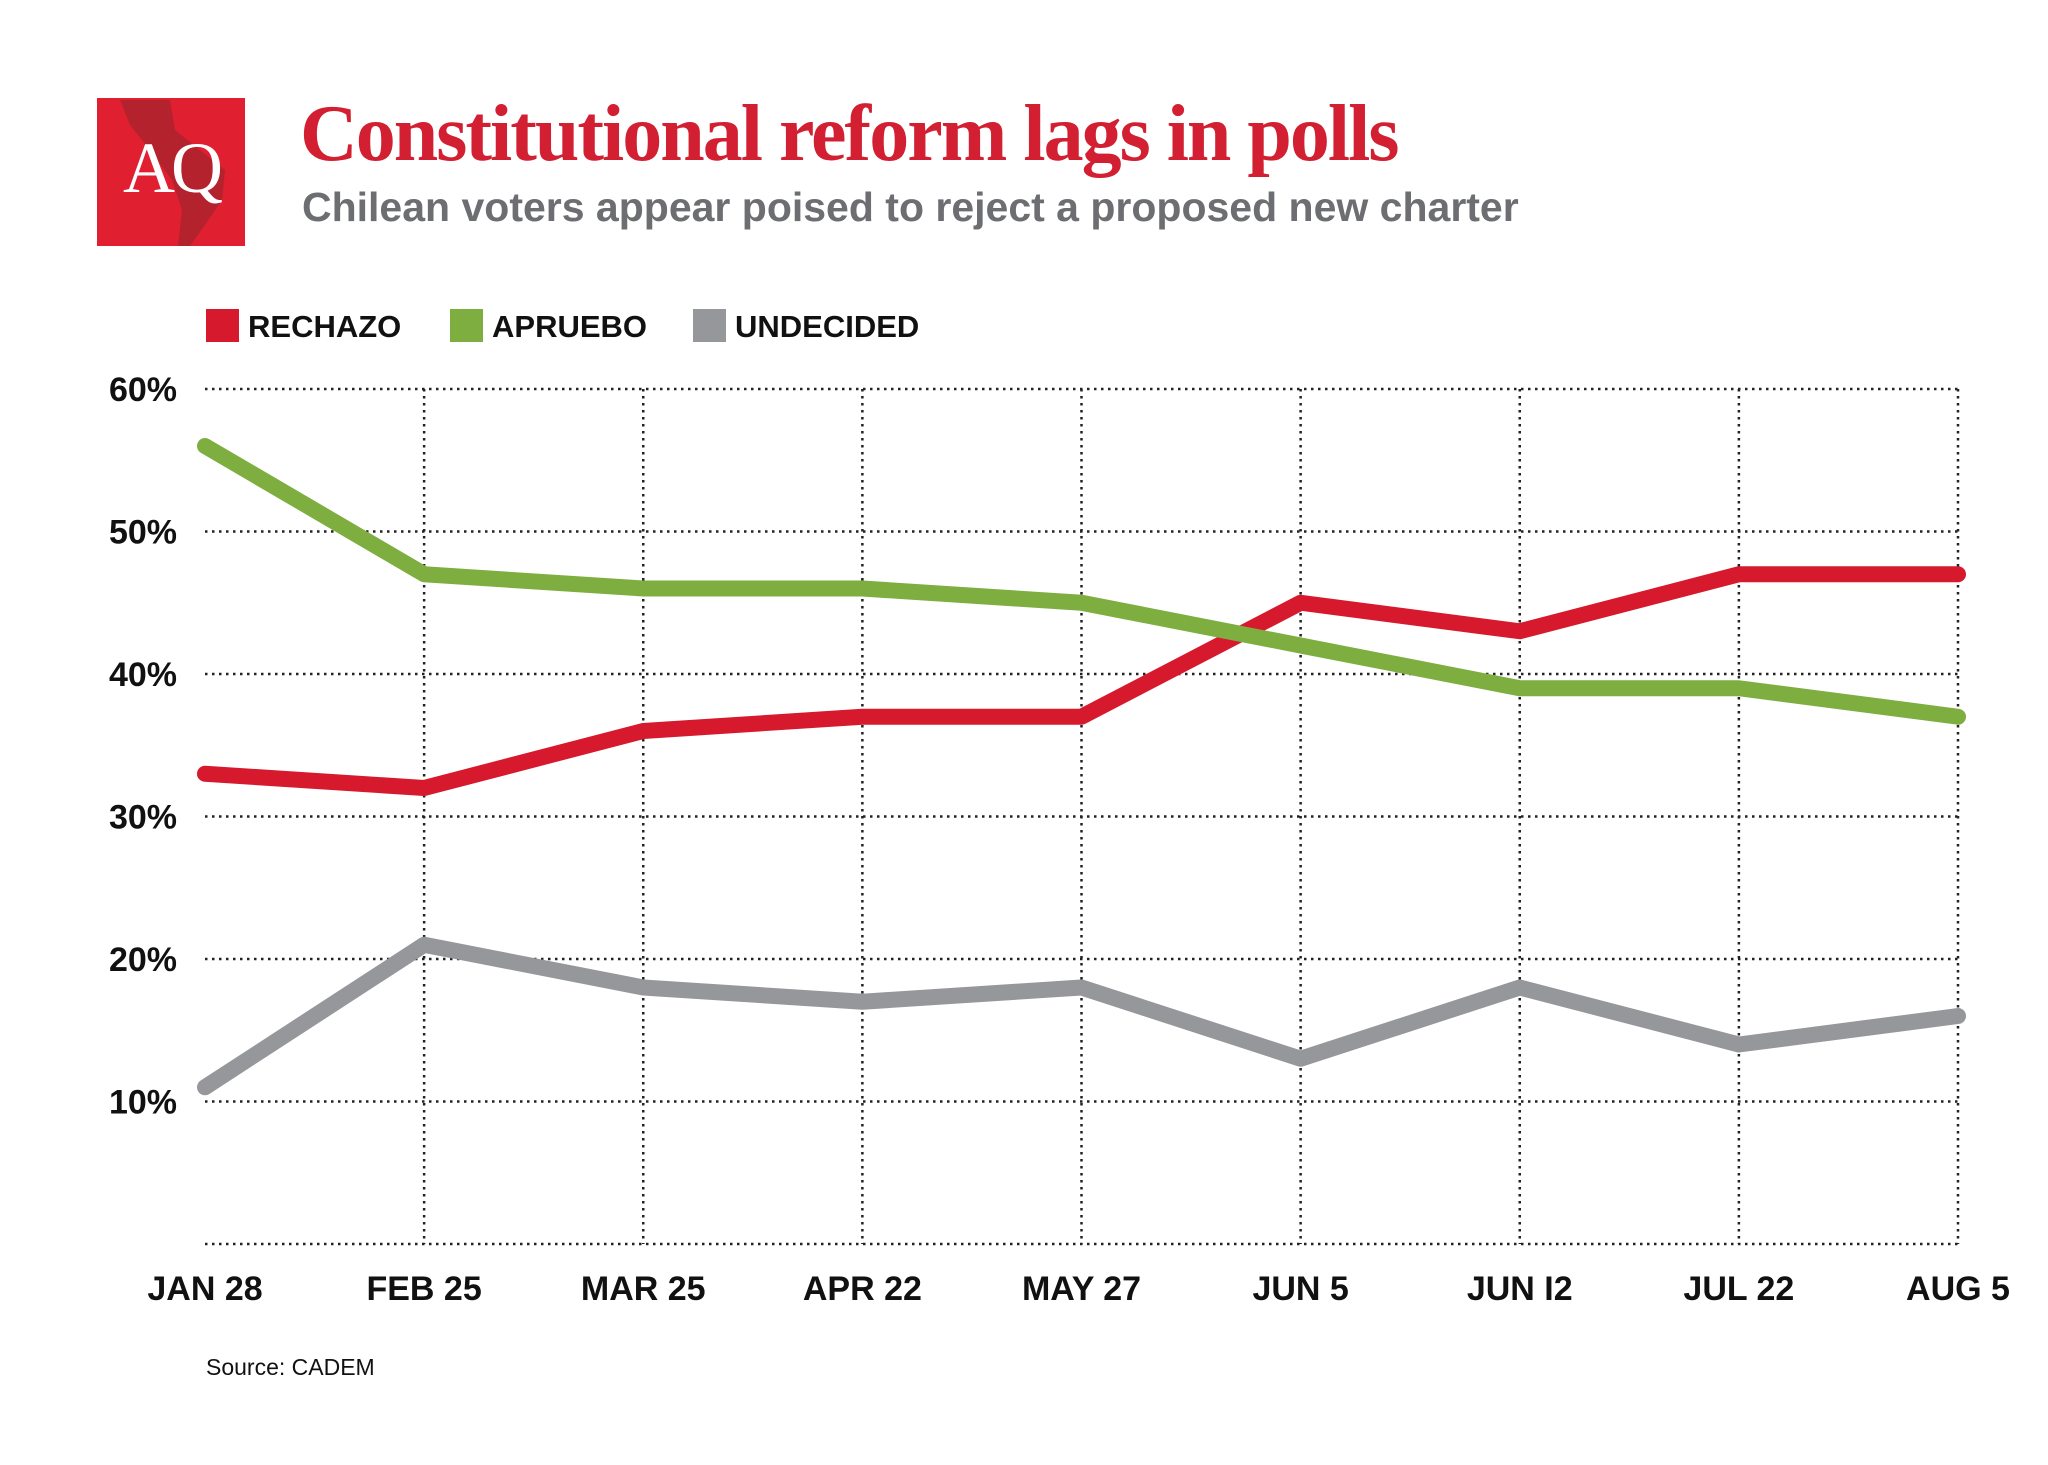 The image size is (2048, 1465). I want to click on x-tick-label: APR 22, so click(862, 1289).